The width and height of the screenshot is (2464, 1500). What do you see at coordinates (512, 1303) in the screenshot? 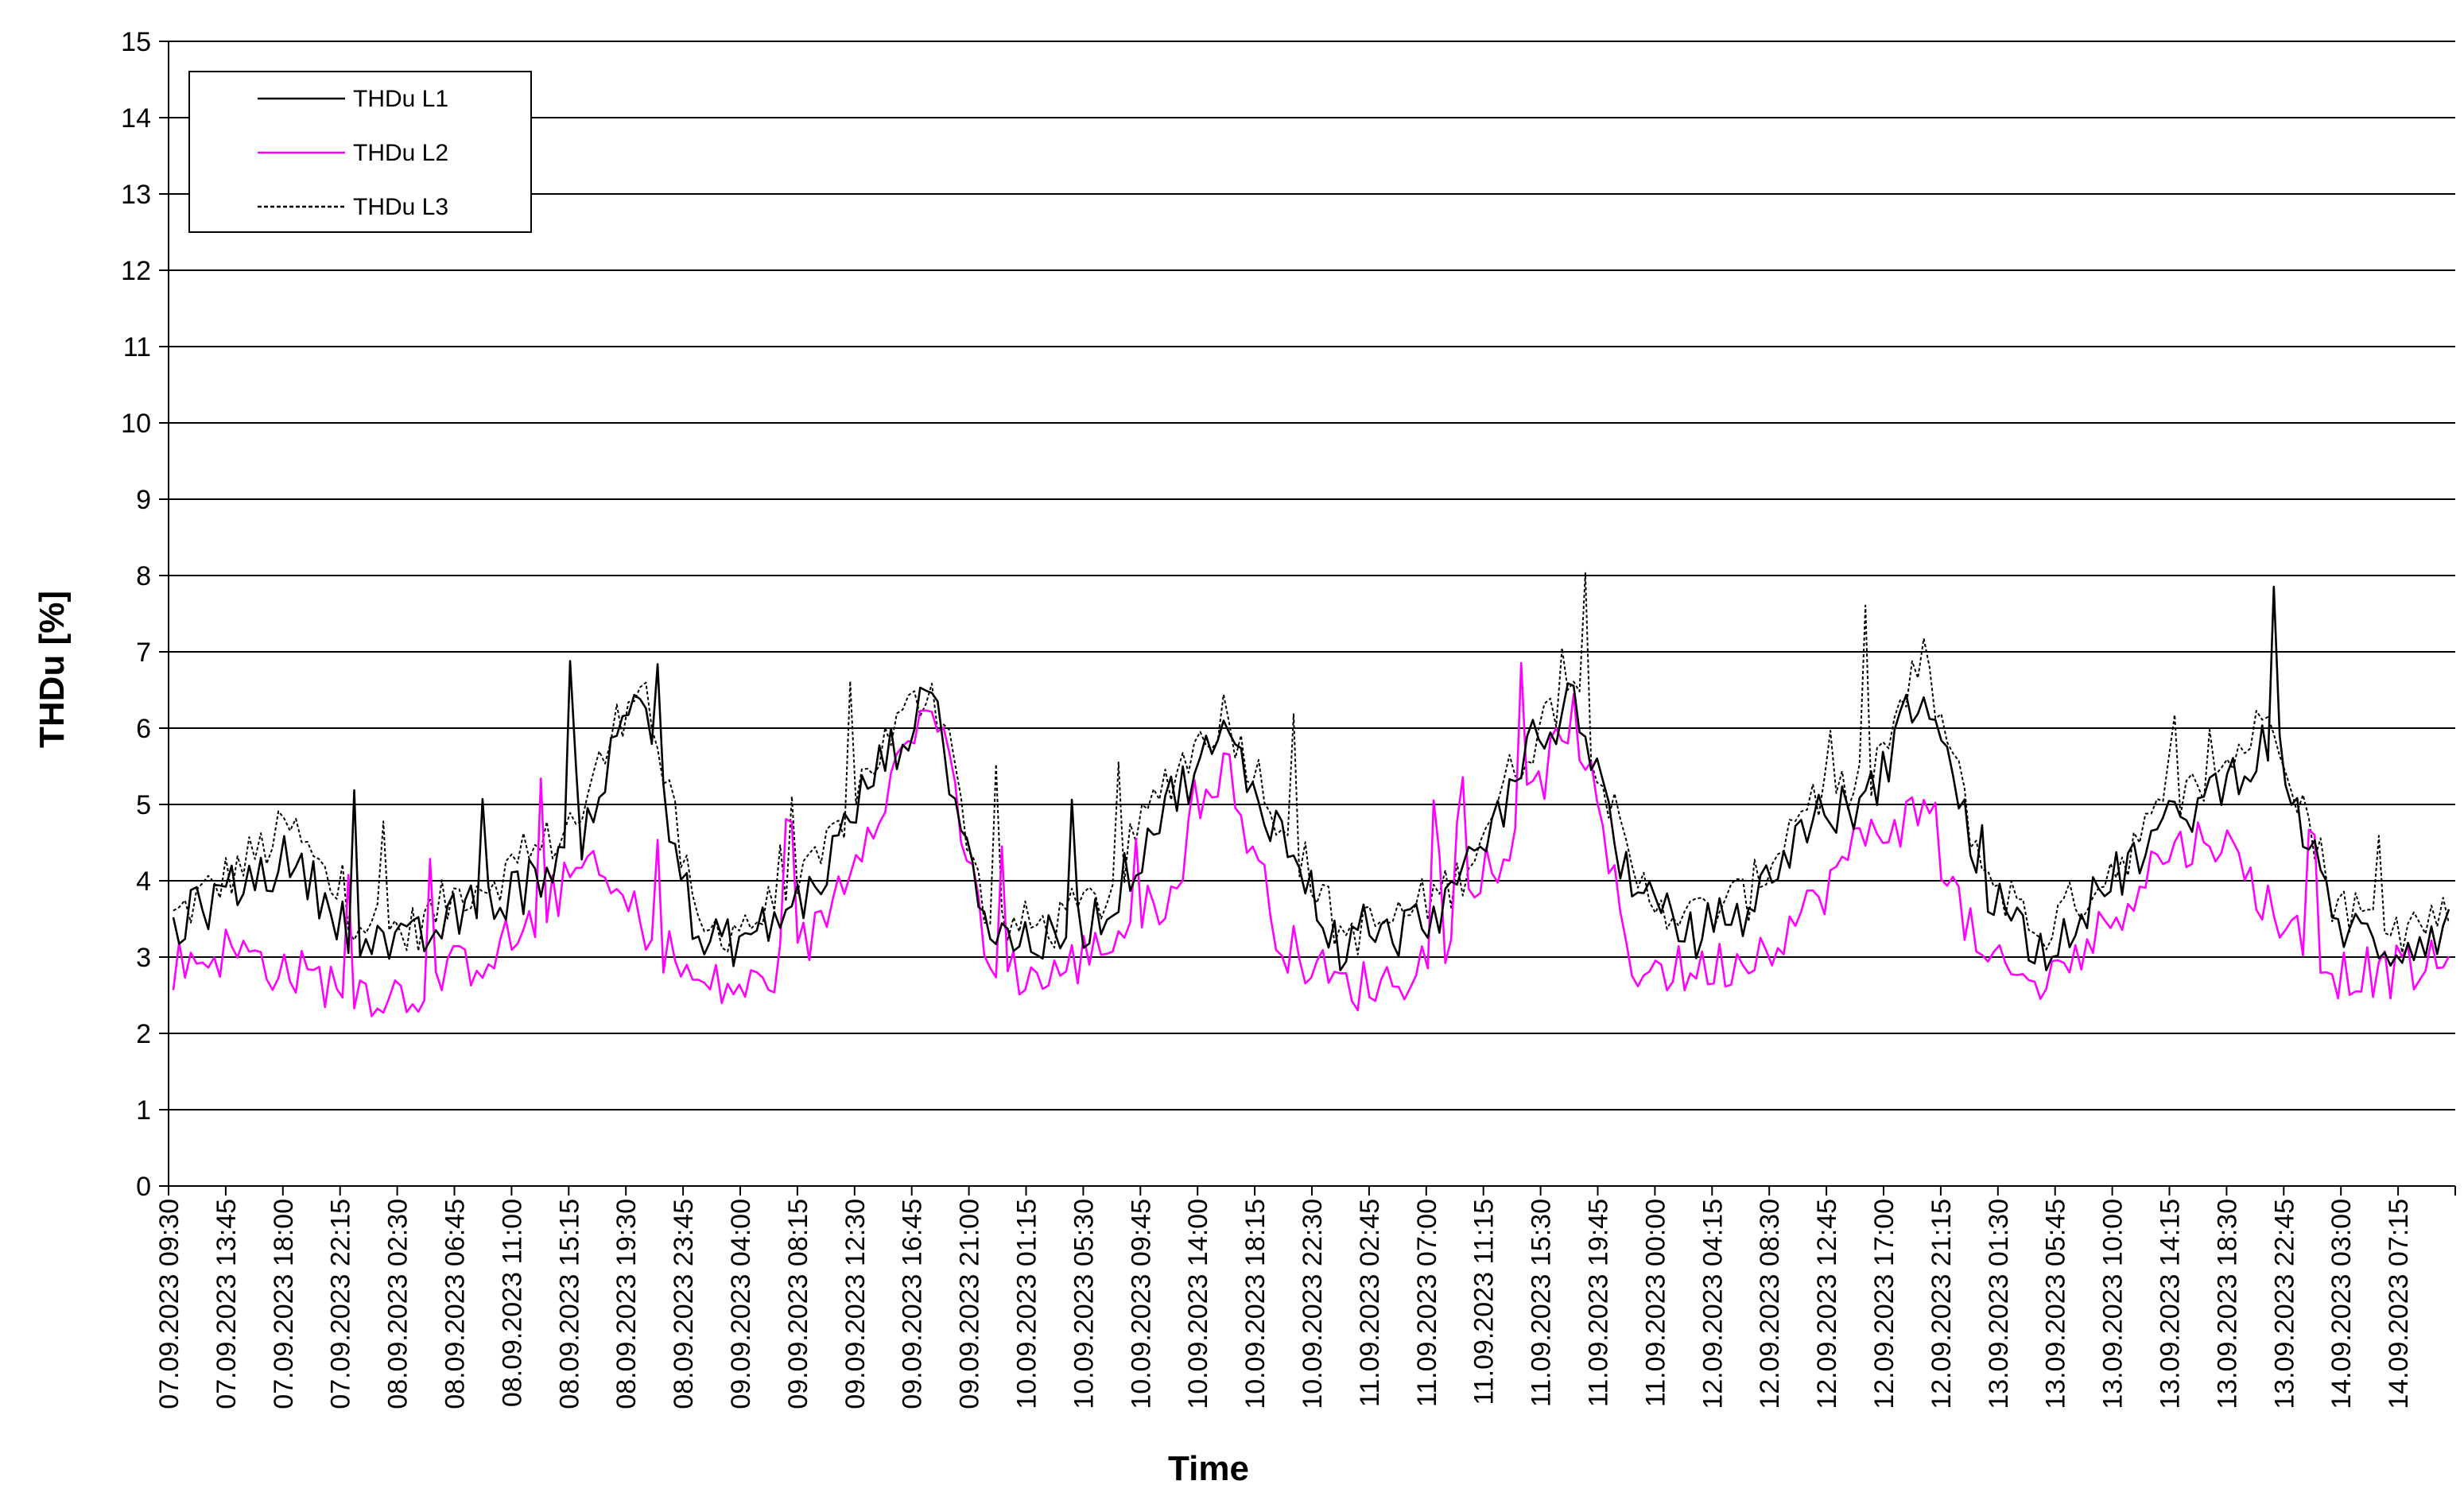
I see `x-tick-label: 08.09.2023 11:00` at bounding box center [512, 1303].